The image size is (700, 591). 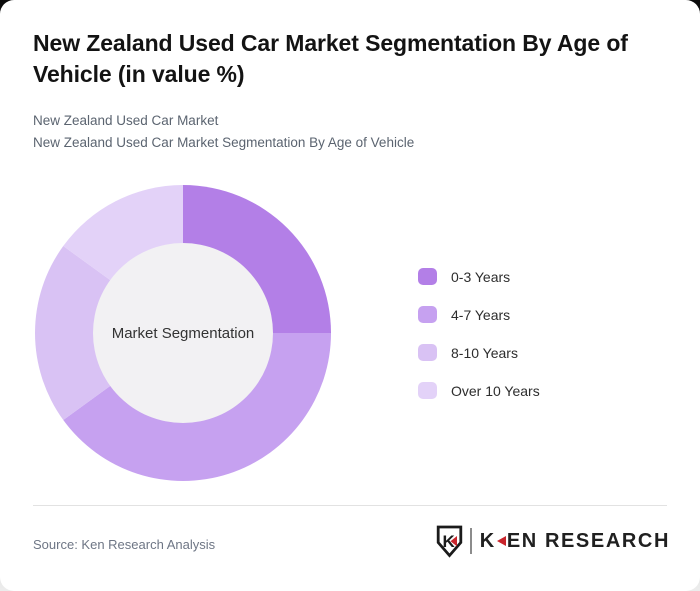 I want to click on legend-label: 4-7 Years, so click(x=481, y=314).